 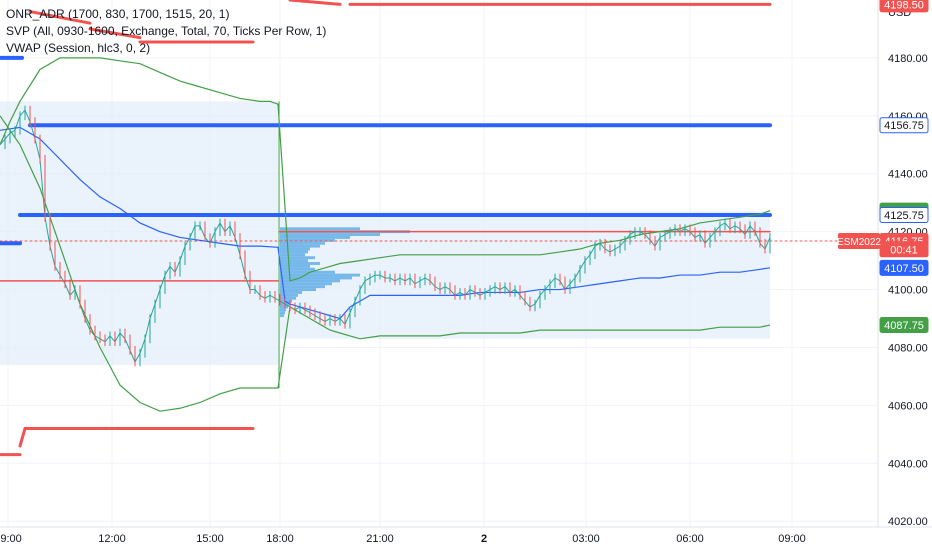 What do you see at coordinates (484, 539) in the screenshot?
I see `x-tick-label: 2` at bounding box center [484, 539].